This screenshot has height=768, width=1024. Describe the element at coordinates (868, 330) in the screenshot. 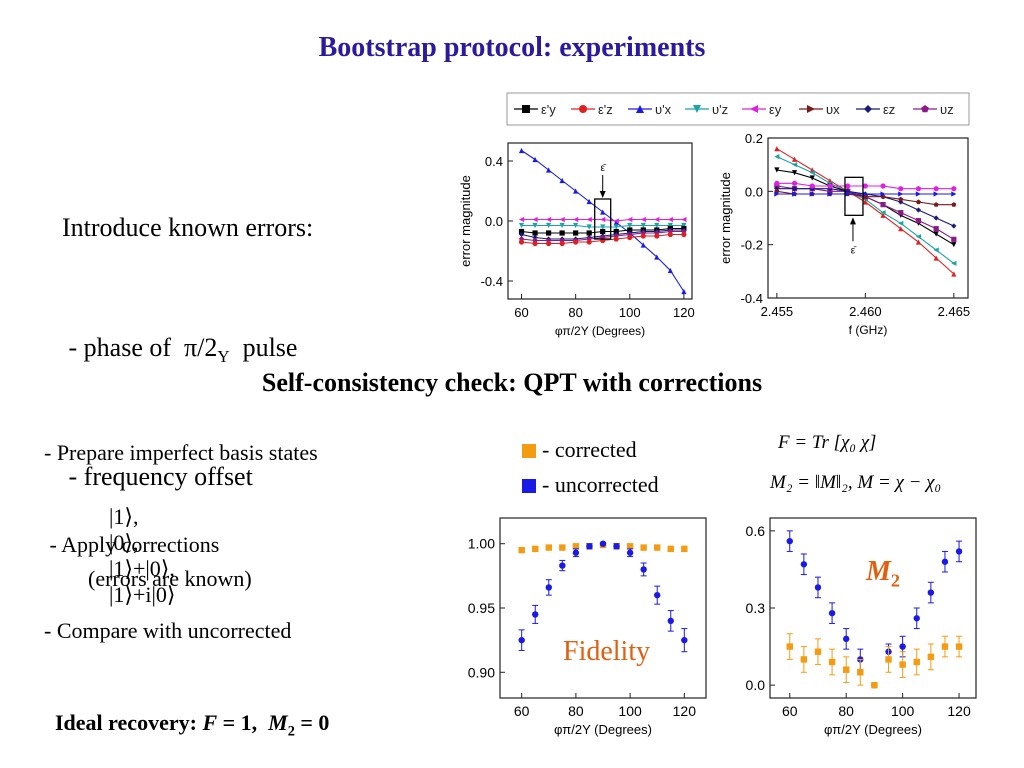

I see `x-axis-label: f (GHz)` at that location.